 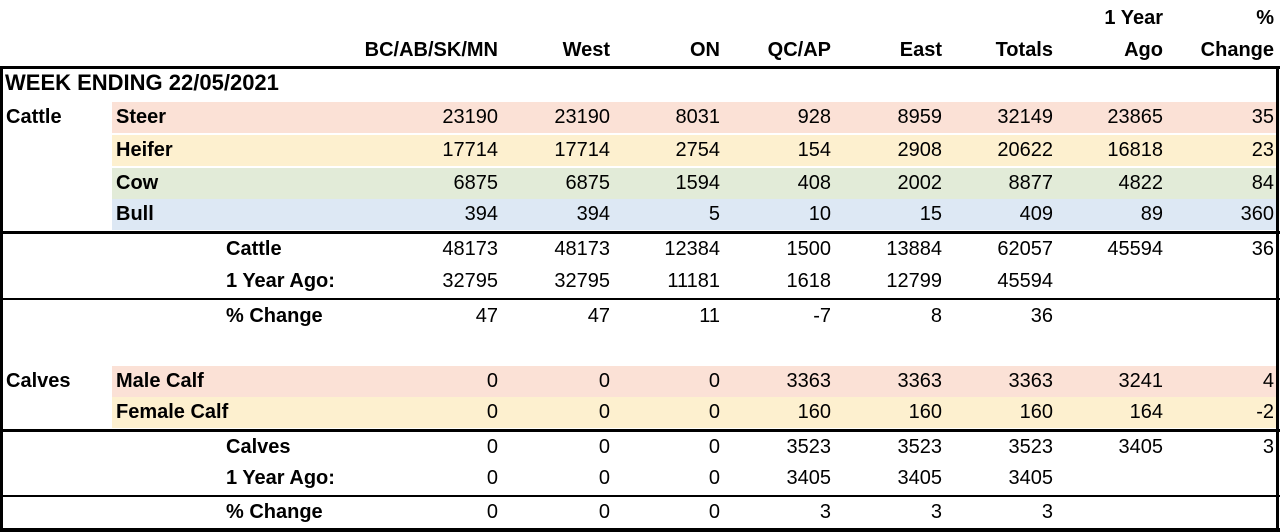 What do you see at coordinates (698, 150) in the screenshot?
I see `cell-value: 2754` at bounding box center [698, 150].